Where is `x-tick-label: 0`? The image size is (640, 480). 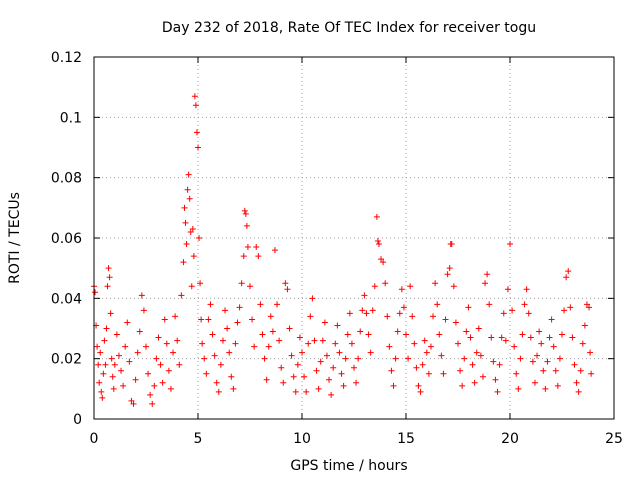
x-tick-label: 0 is located at coordinates (94, 439).